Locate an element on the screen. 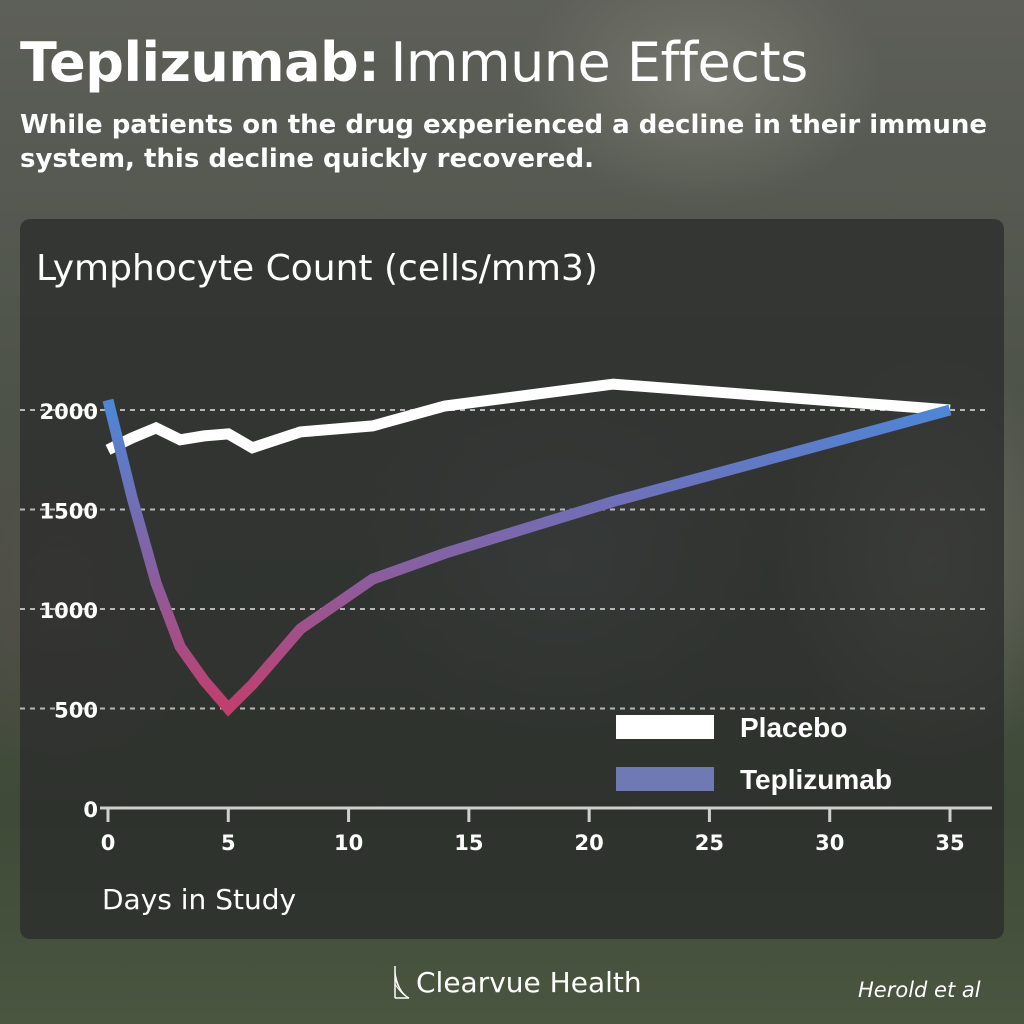 Image resolution: width=1024 pixels, height=1024 pixels. x-tick-label: 5 is located at coordinates (228, 843).